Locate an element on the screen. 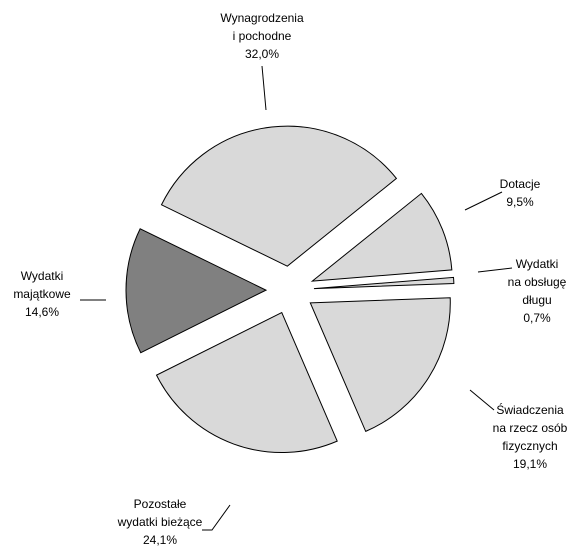  label-line: majątkowe is located at coordinates (42, 294).